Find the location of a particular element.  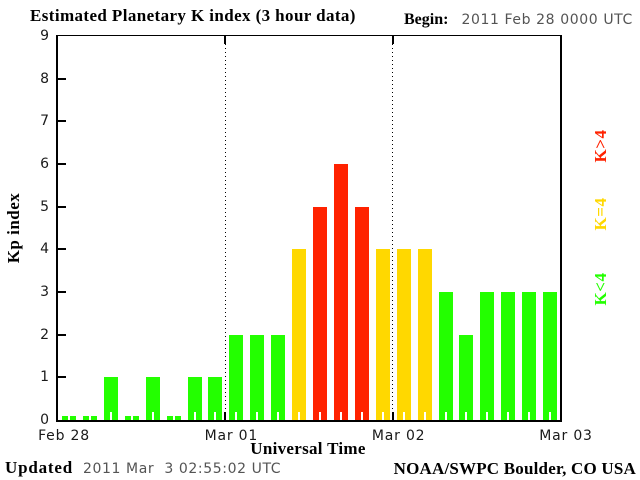

y-tick-label: 6 is located at coordinates (44, 164).